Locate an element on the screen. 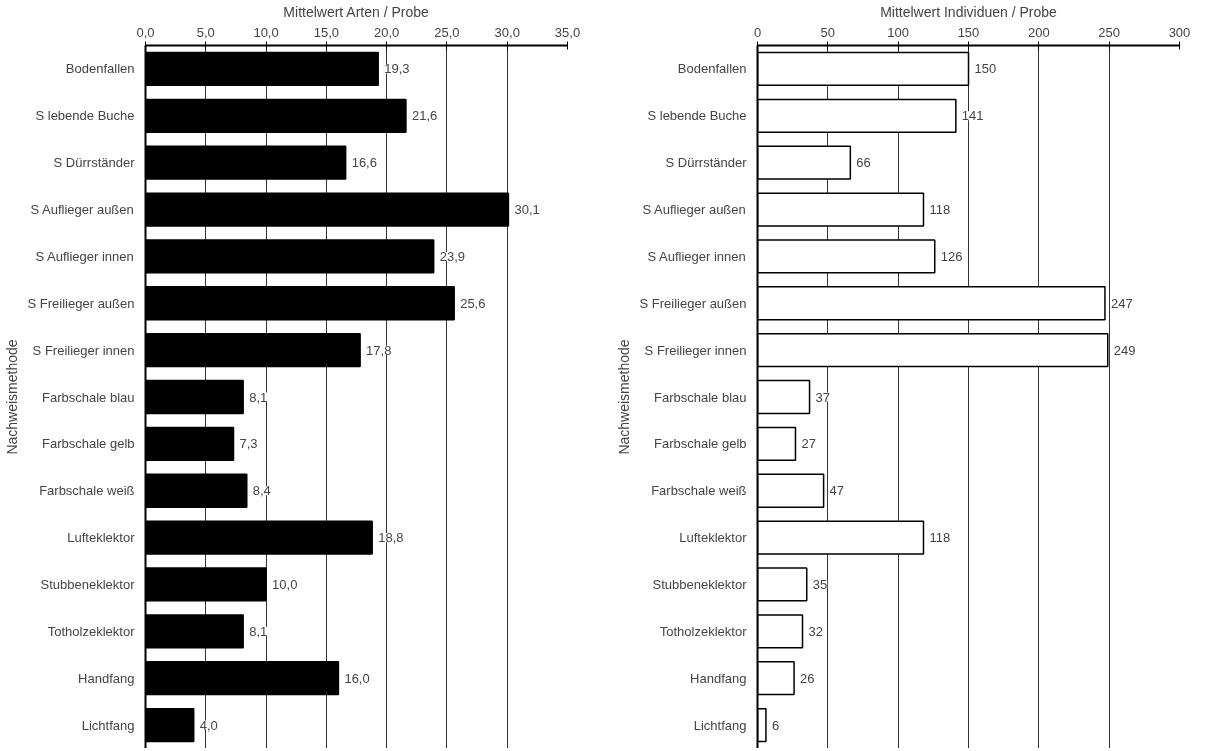 The height and width of the screenshot is (751, 1230). x-tick-label: 150 is located at coordinates (968, 32).